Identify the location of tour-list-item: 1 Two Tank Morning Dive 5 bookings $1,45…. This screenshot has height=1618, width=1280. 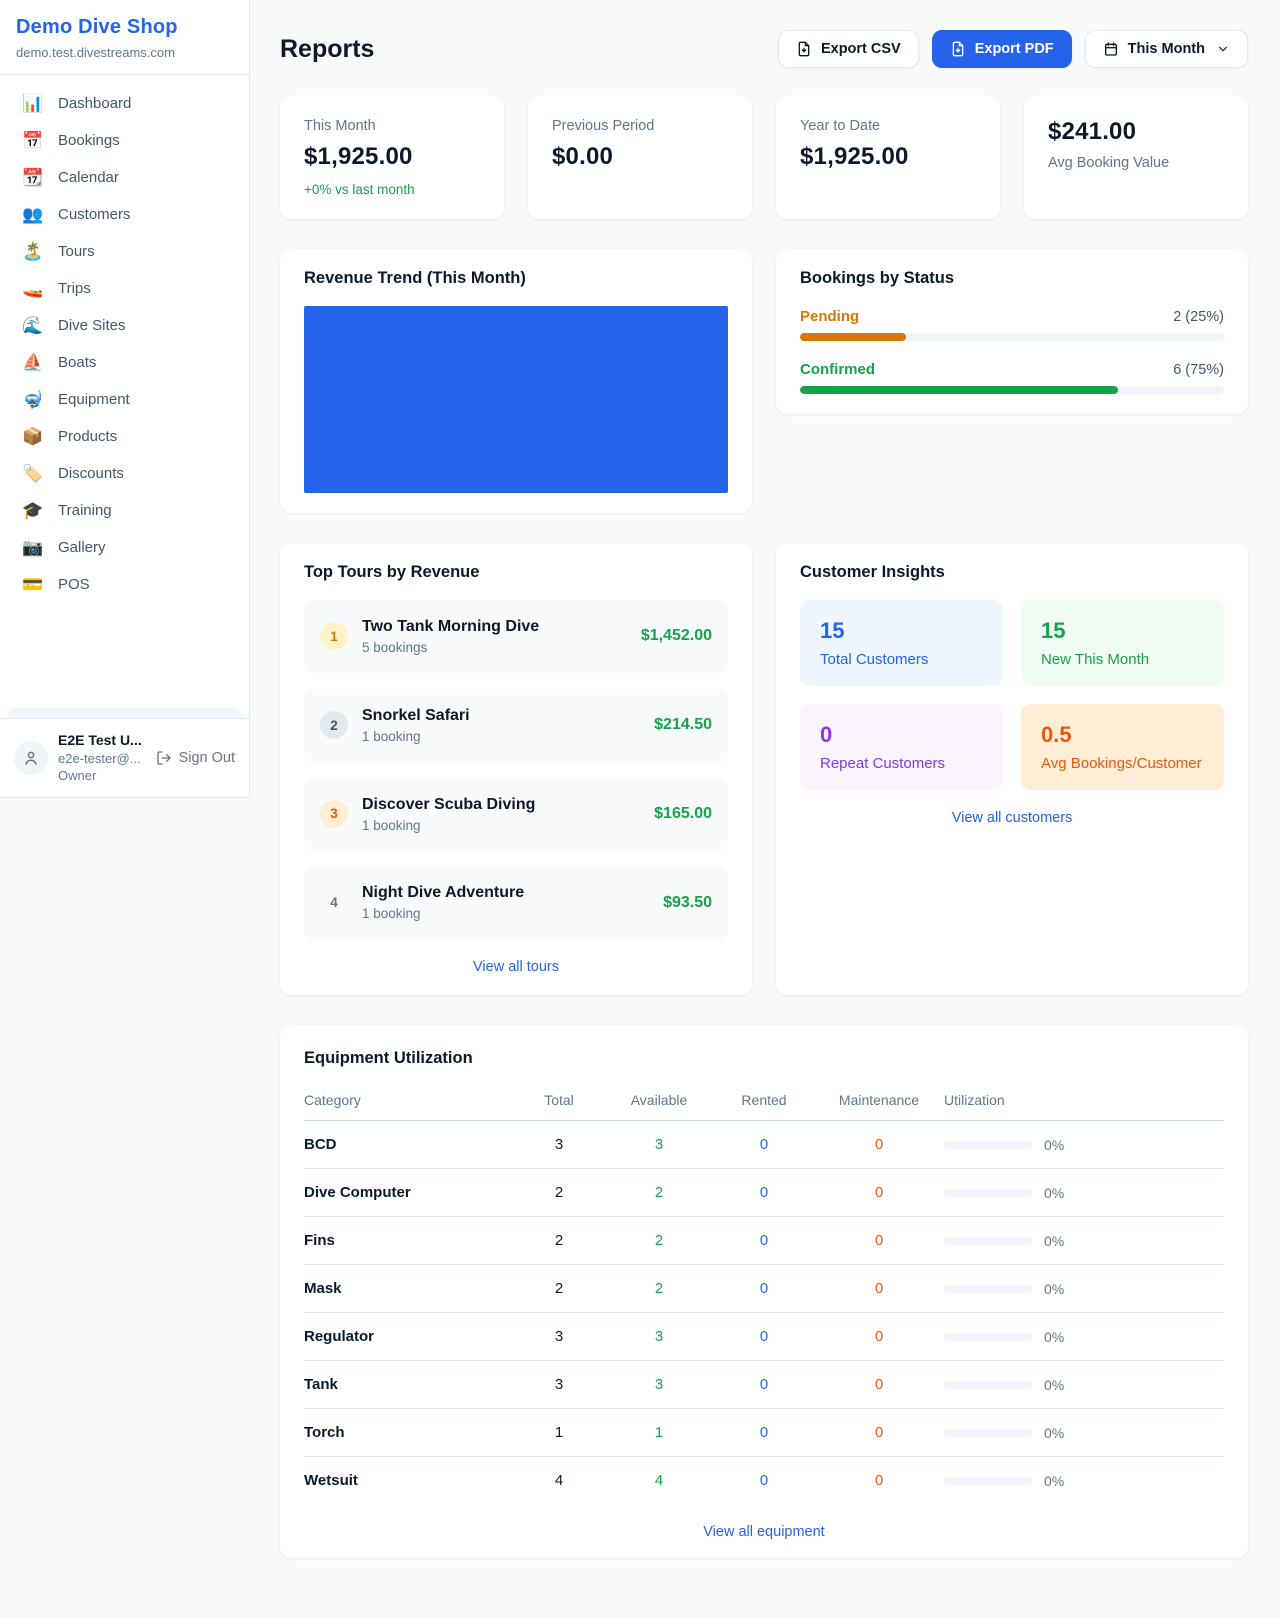
(516, 636).